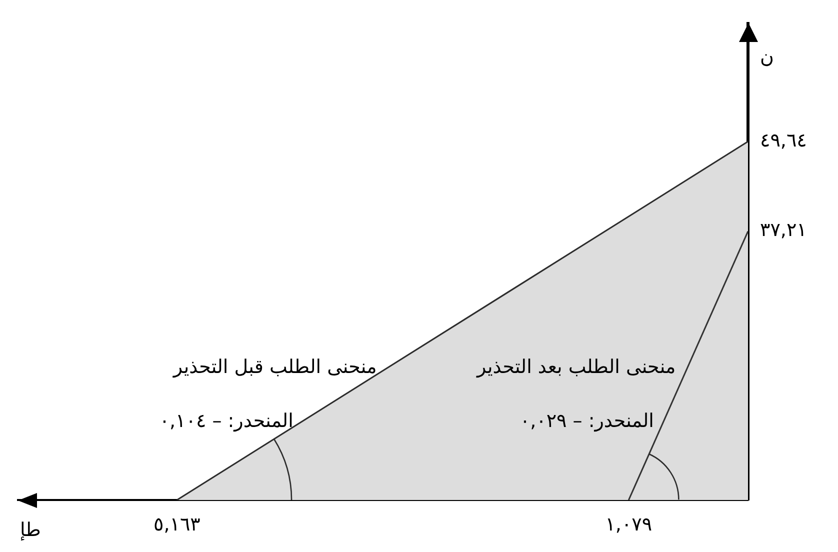 Image resolution: width=838 pixels, height=552 pixels. I want to click on series-label: منحنى الطلب بعد التحذير, so click(576, 367).